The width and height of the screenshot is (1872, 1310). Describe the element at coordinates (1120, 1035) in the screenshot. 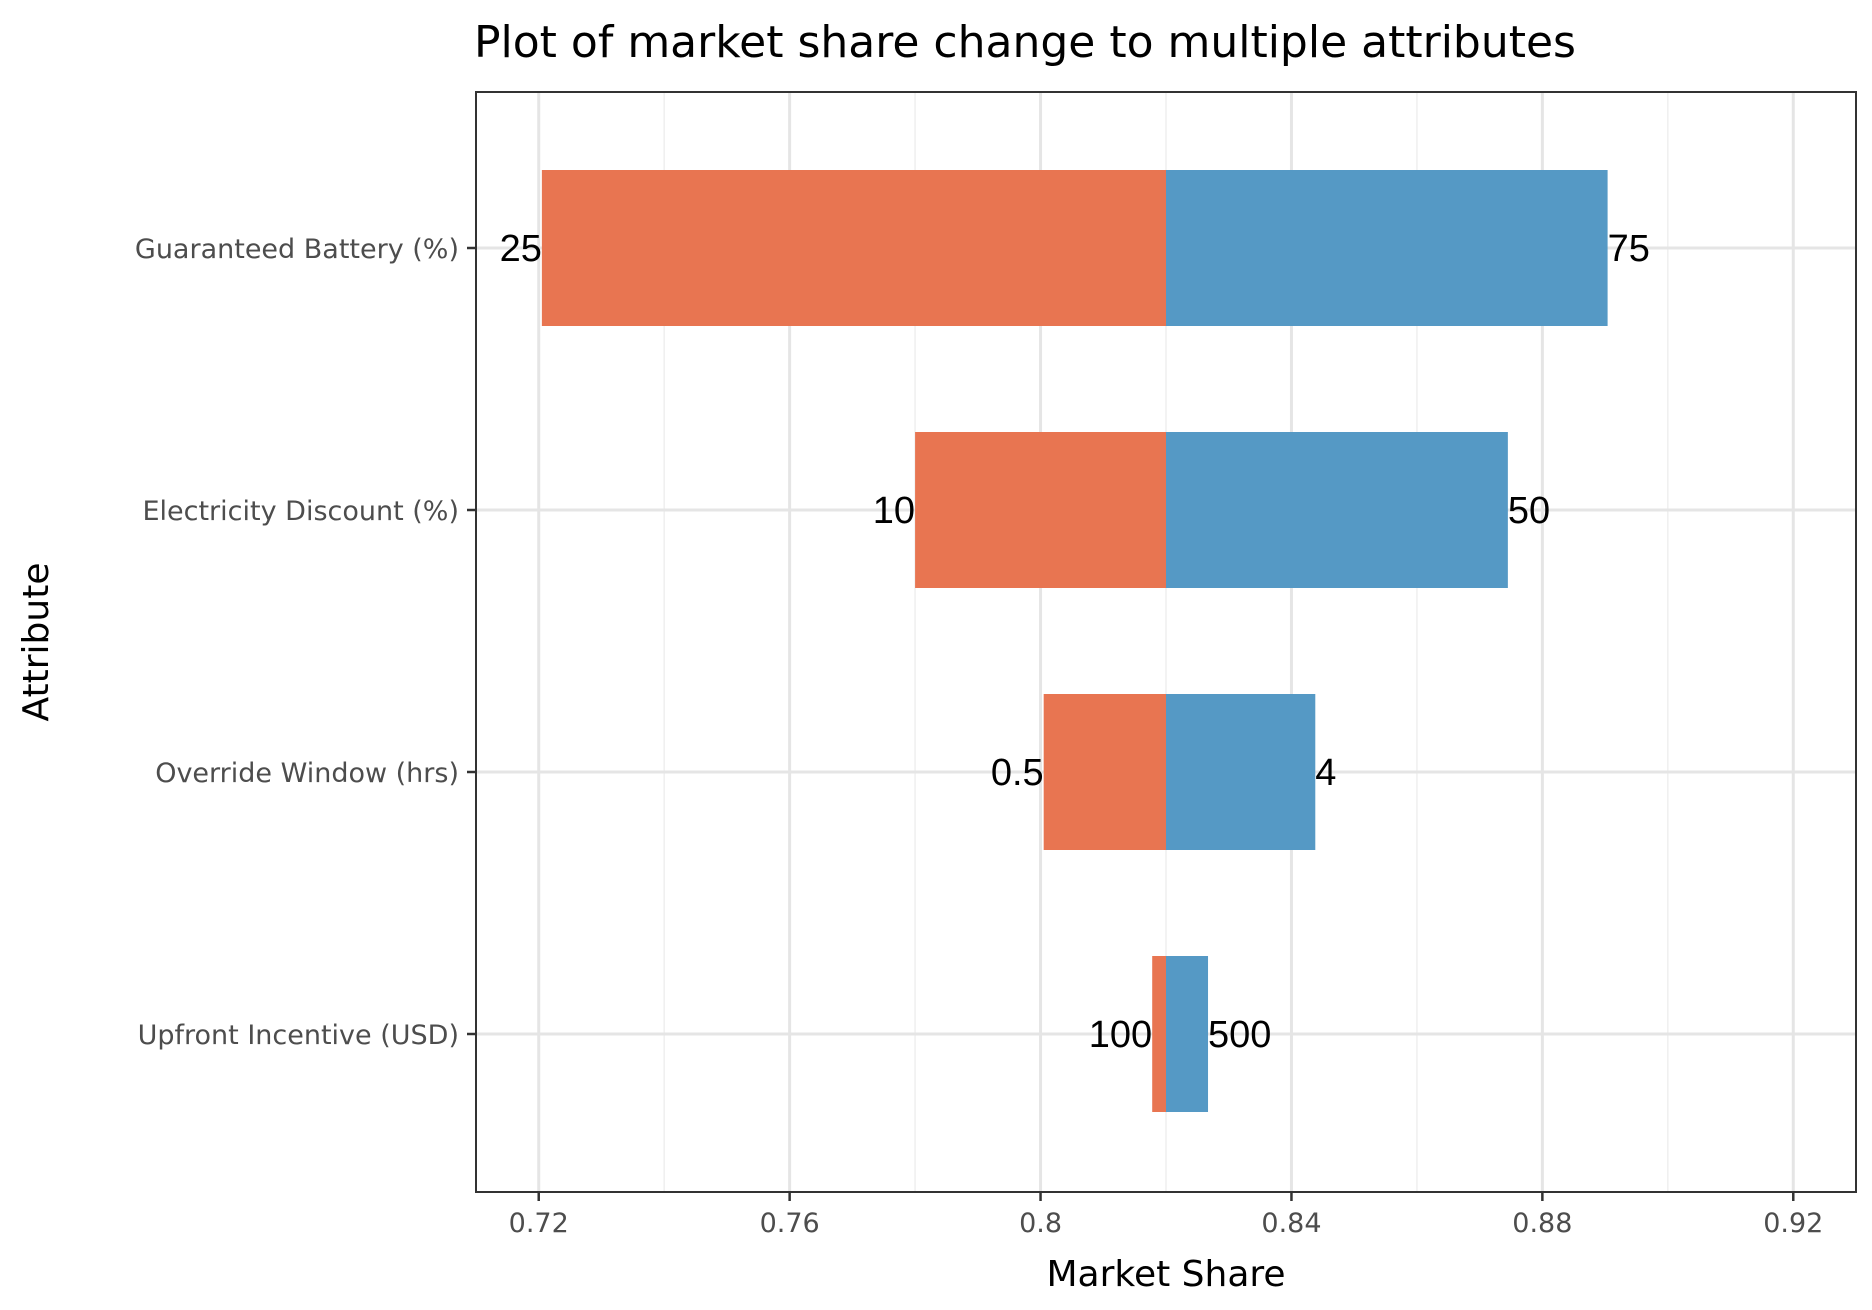

I see `bar-label-low-3: 100` at that location.